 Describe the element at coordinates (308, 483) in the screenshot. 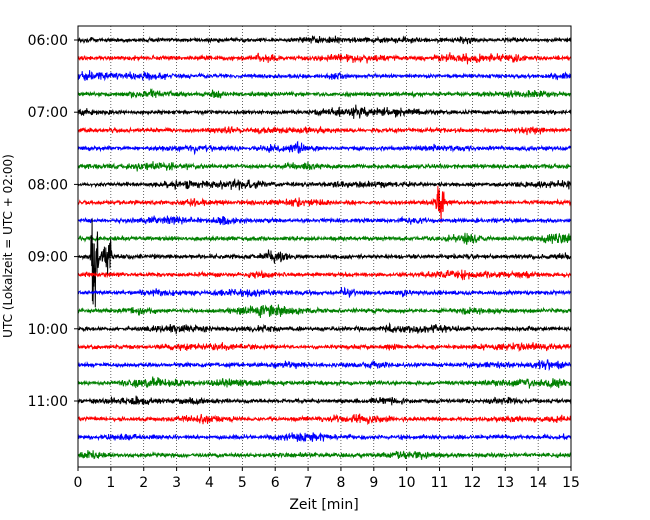

I see `x-tick-label-7: 7` at that location.